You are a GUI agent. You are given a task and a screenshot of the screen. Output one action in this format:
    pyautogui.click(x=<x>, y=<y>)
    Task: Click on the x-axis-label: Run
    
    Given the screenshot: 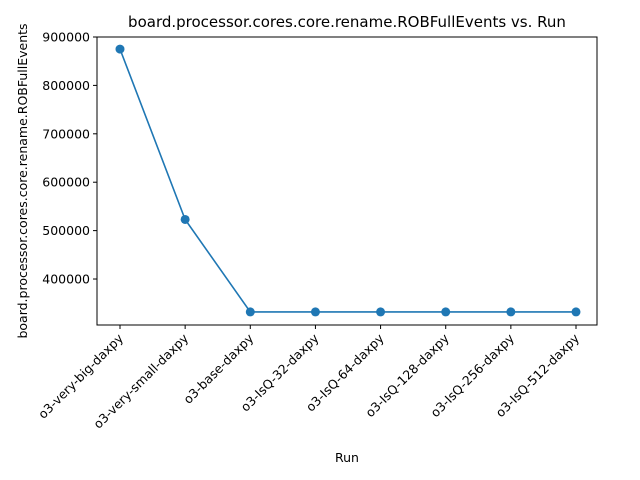 What is the action you would take?
    pyautogui.click(x=347, y=457)
    